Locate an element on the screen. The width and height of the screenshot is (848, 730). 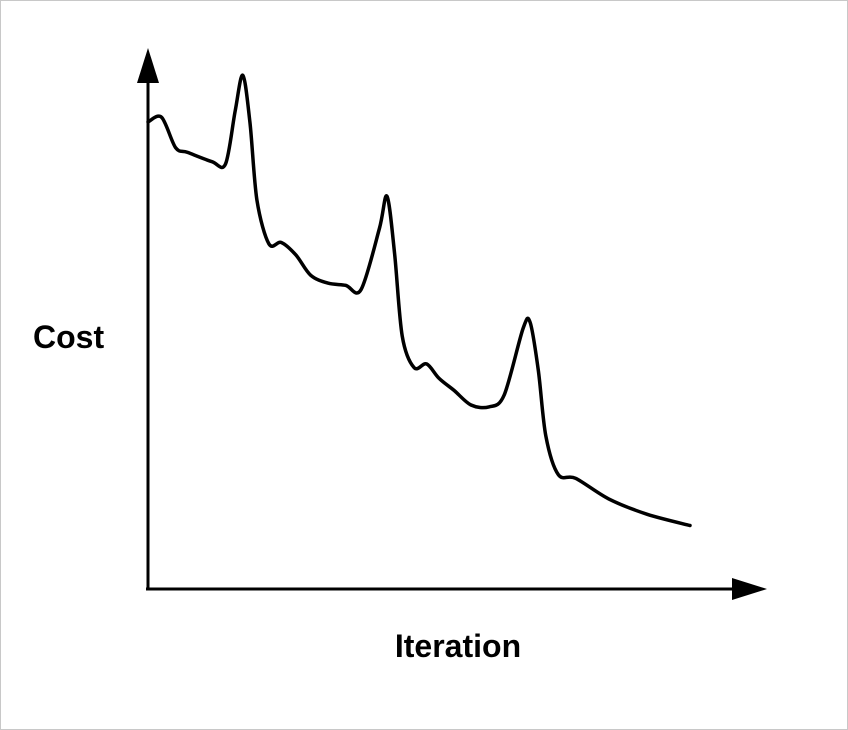
x-axis-arrowhead is located at coordinates (749, 589).